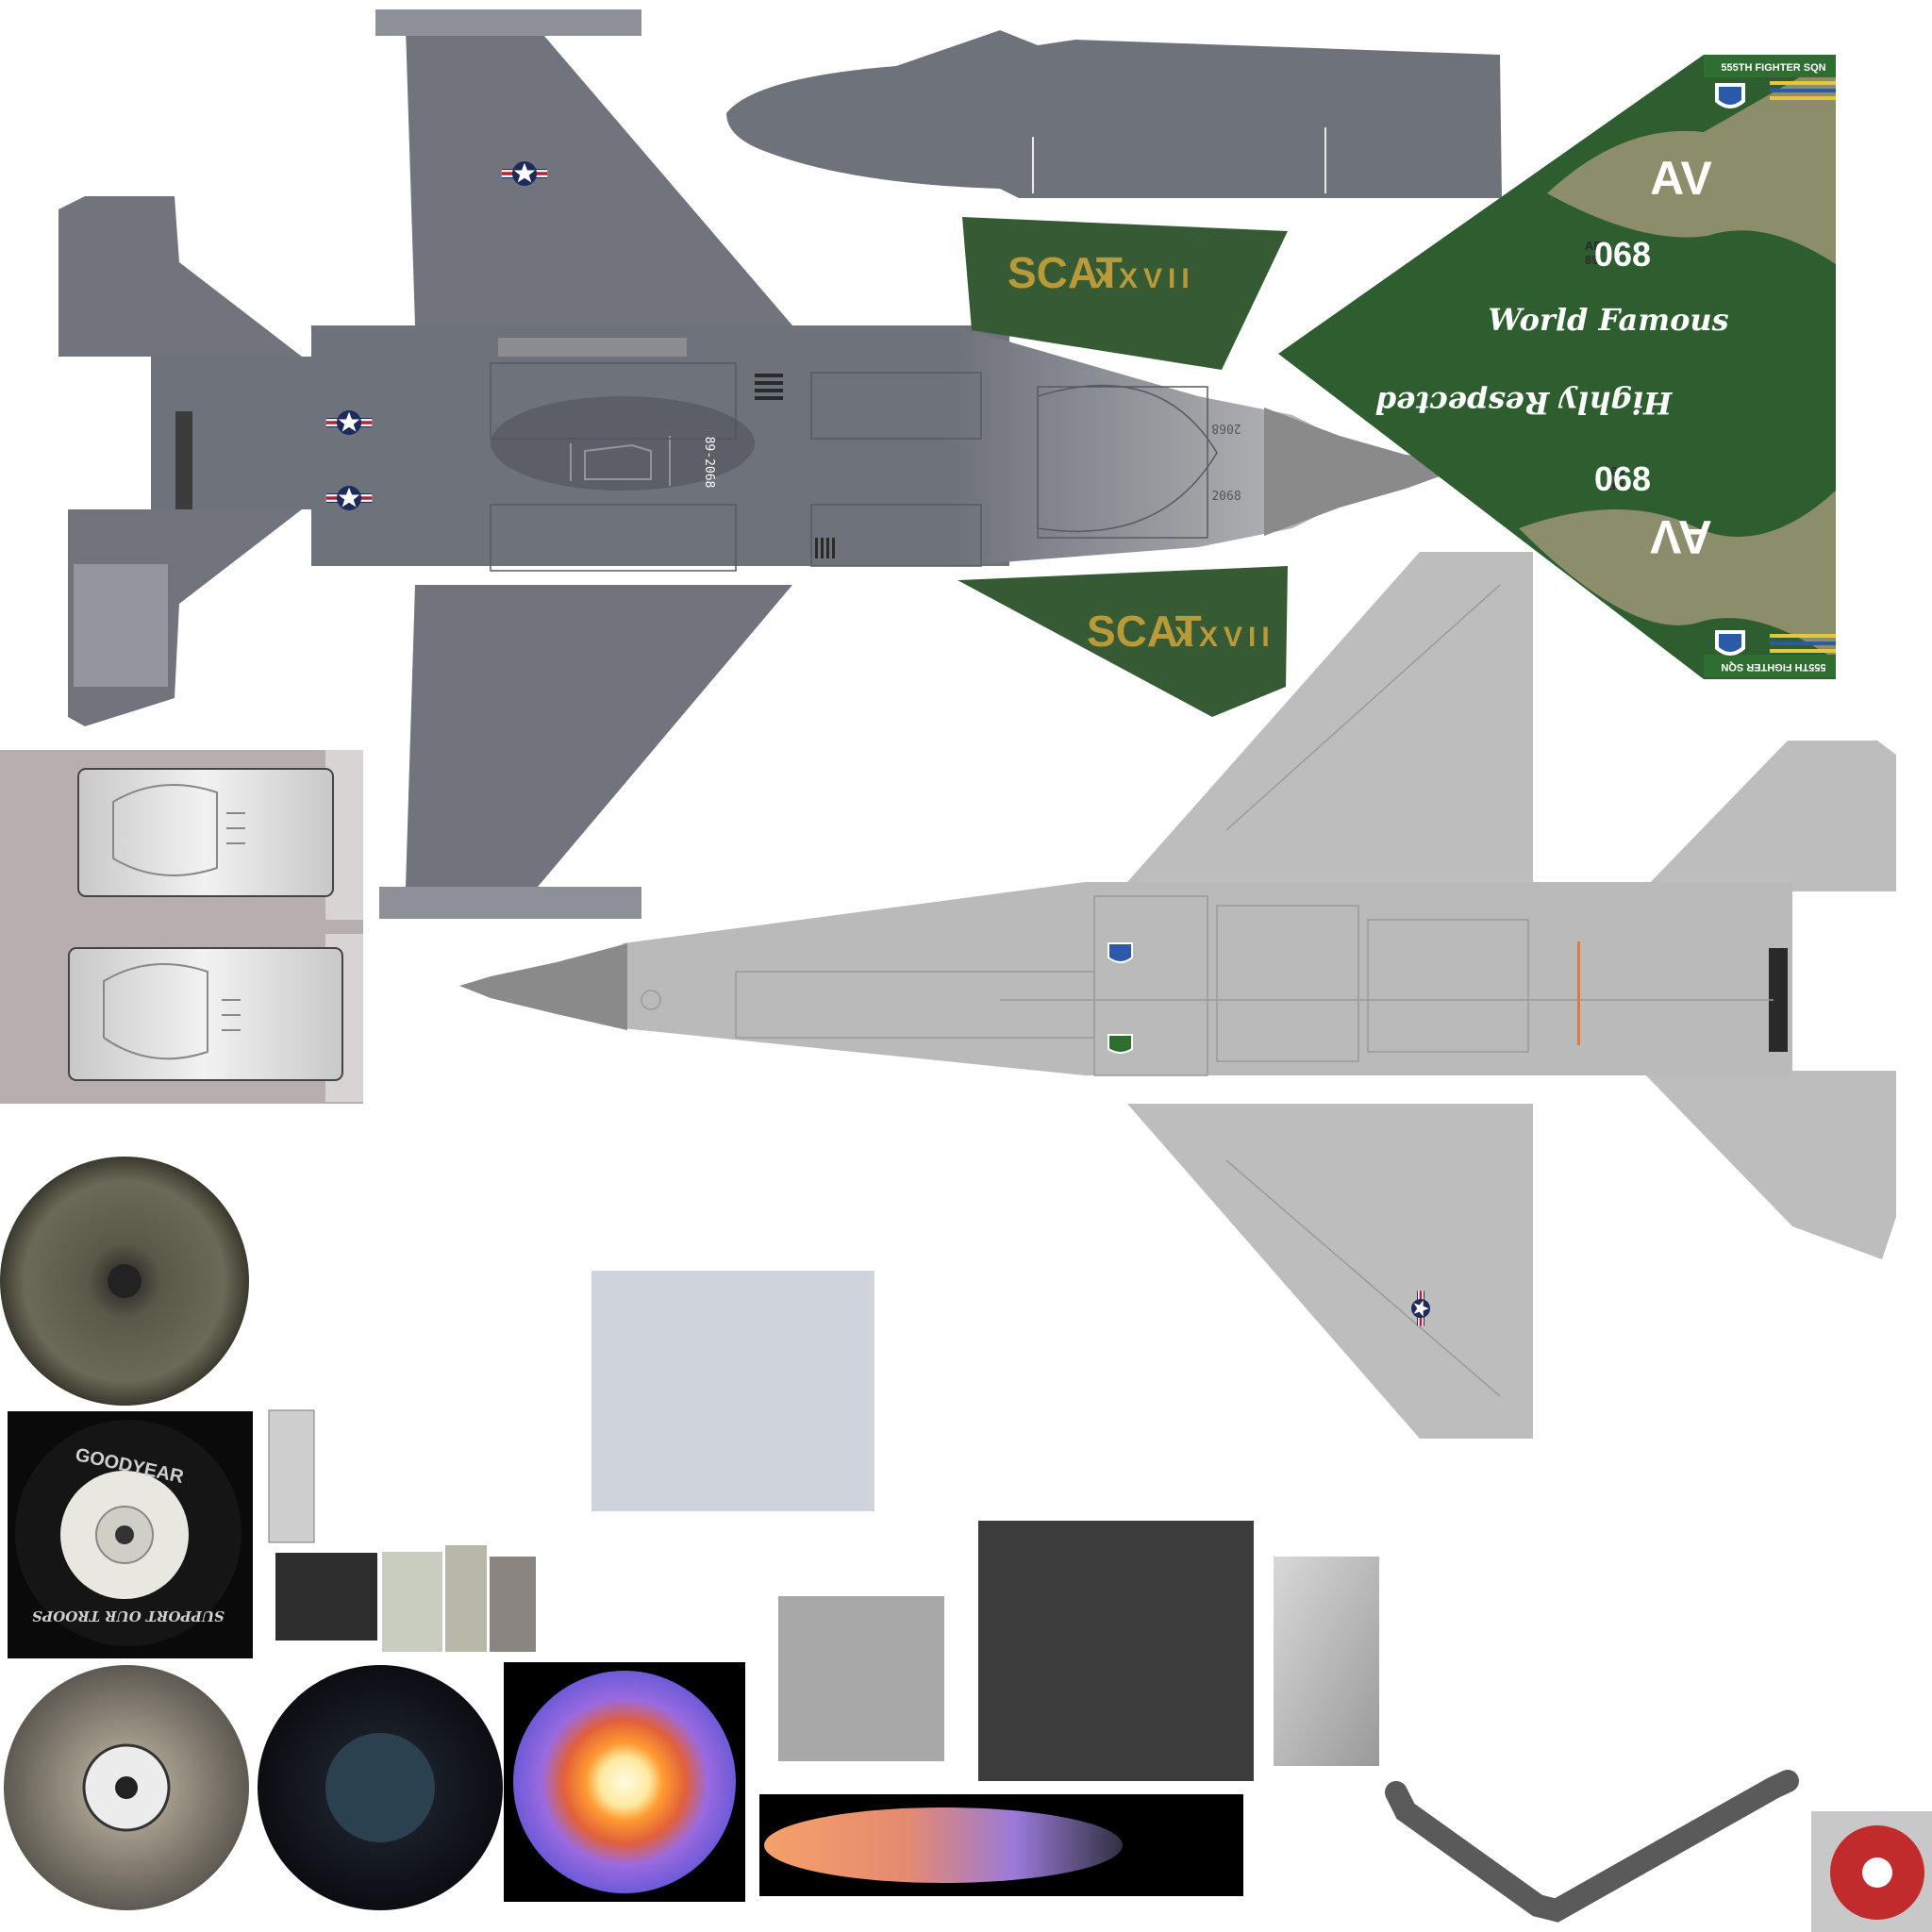 Image resolution: width=1932 pixels, height=1932 pixels. Describe the element at coordinates (1680, 536) in the screenshot. I see `tail-code-bottom: AV` at that location.